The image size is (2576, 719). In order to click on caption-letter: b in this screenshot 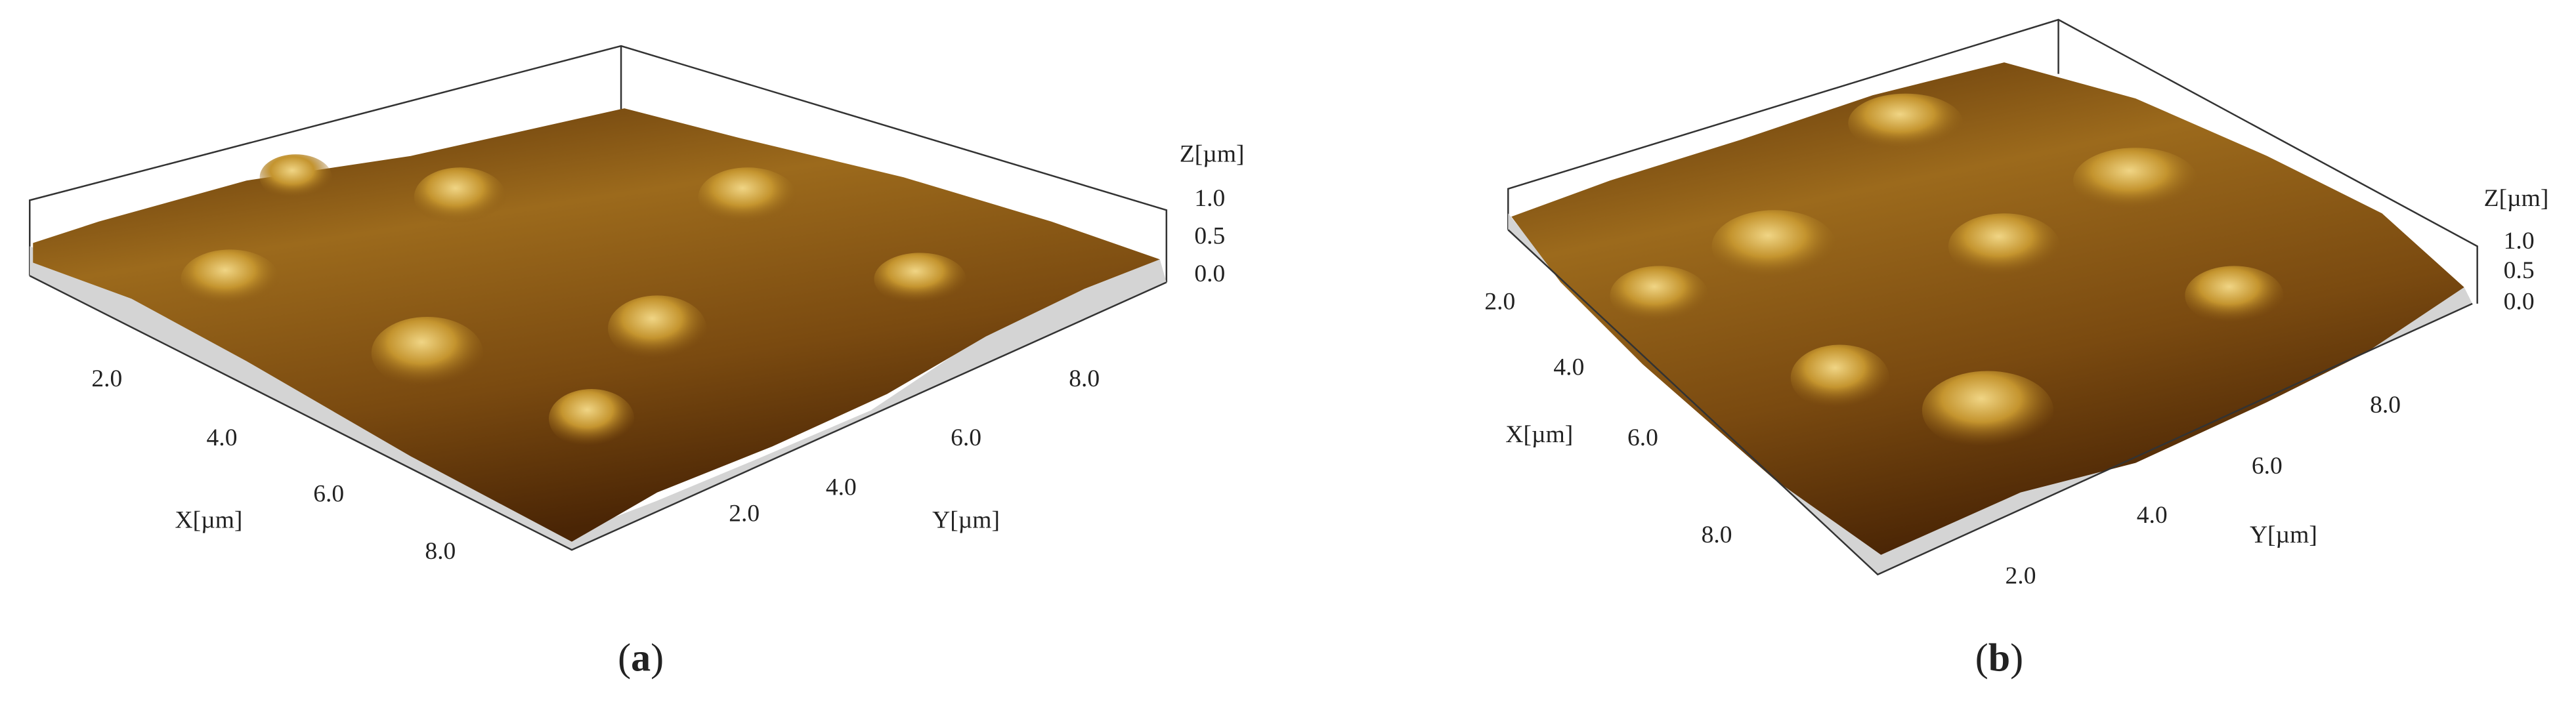, I will do `click(1999, 657)`.